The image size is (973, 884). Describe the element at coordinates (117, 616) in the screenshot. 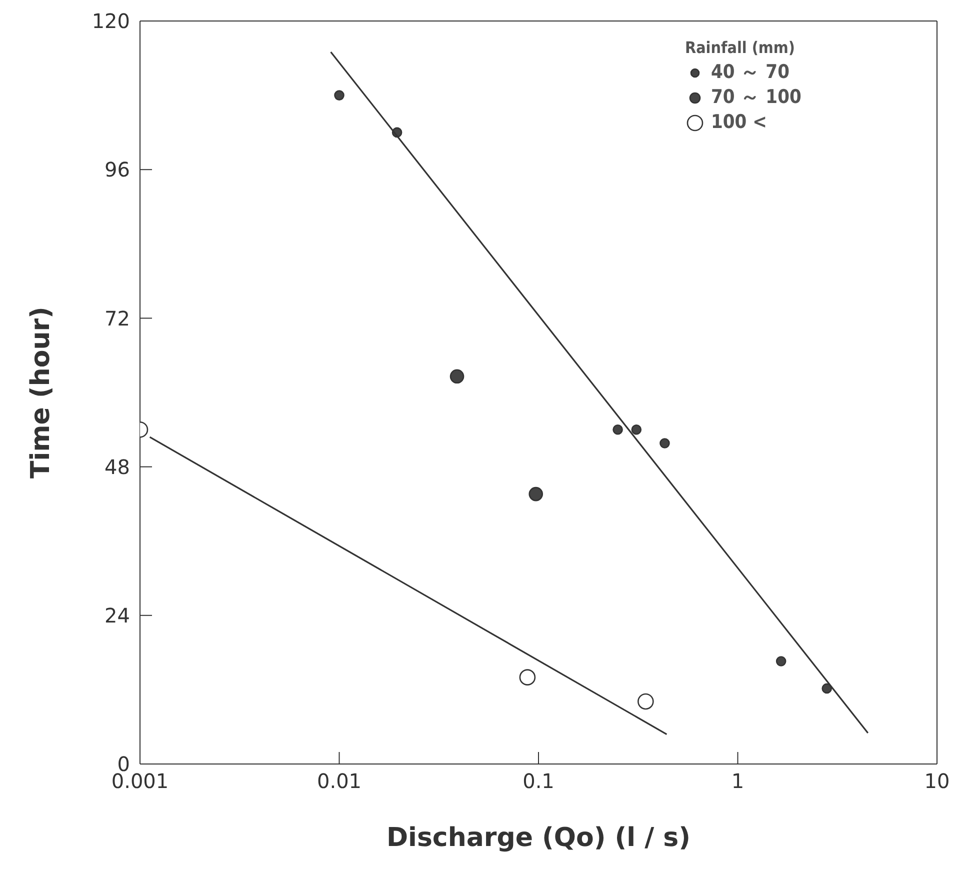

I see `y-tick-label: 24` at that location.